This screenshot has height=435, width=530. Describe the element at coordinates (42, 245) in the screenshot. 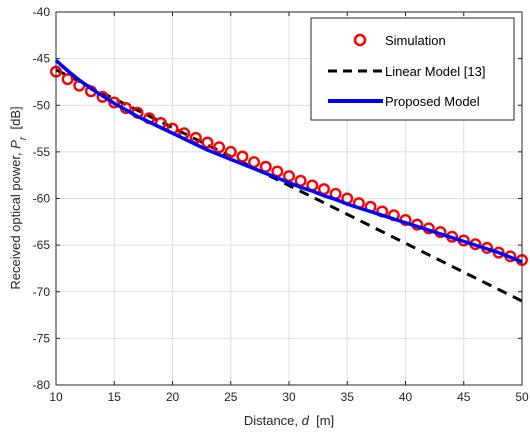

I see `y-tick-label-3: -65` at that location.